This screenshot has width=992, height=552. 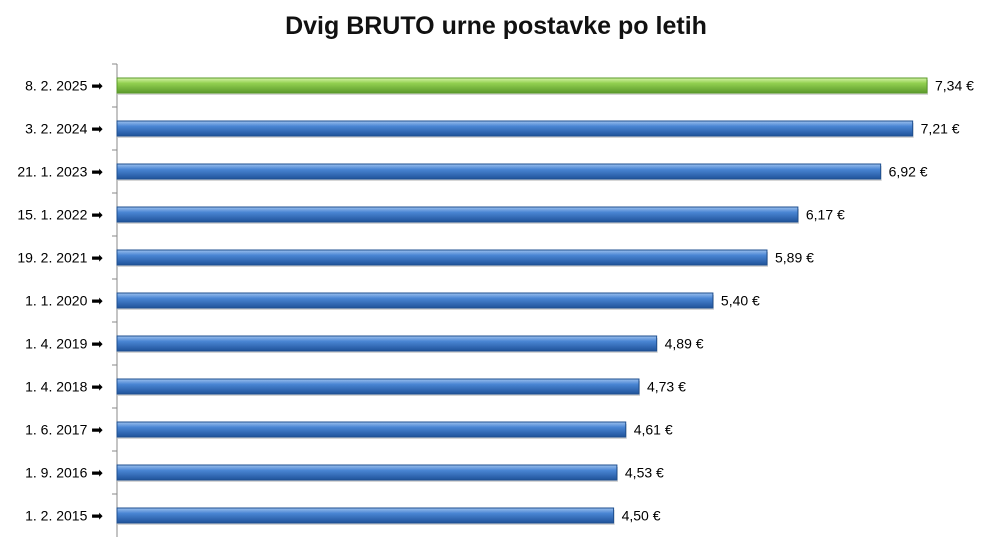 What do you see at coordinates (522, 85) in the screenshot?
I see `bar-highlight` at bounding box center [522, 85].